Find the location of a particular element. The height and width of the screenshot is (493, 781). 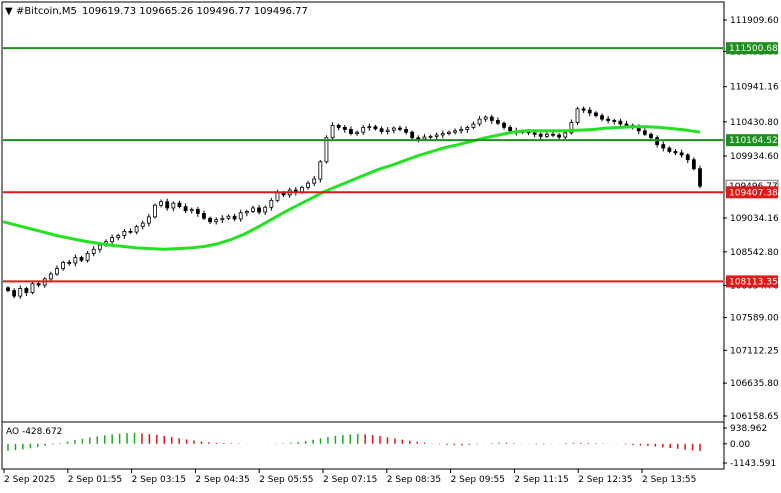

ao-axis: 938.962 0.00 -1143.591 is located at coordinates (749, 446).